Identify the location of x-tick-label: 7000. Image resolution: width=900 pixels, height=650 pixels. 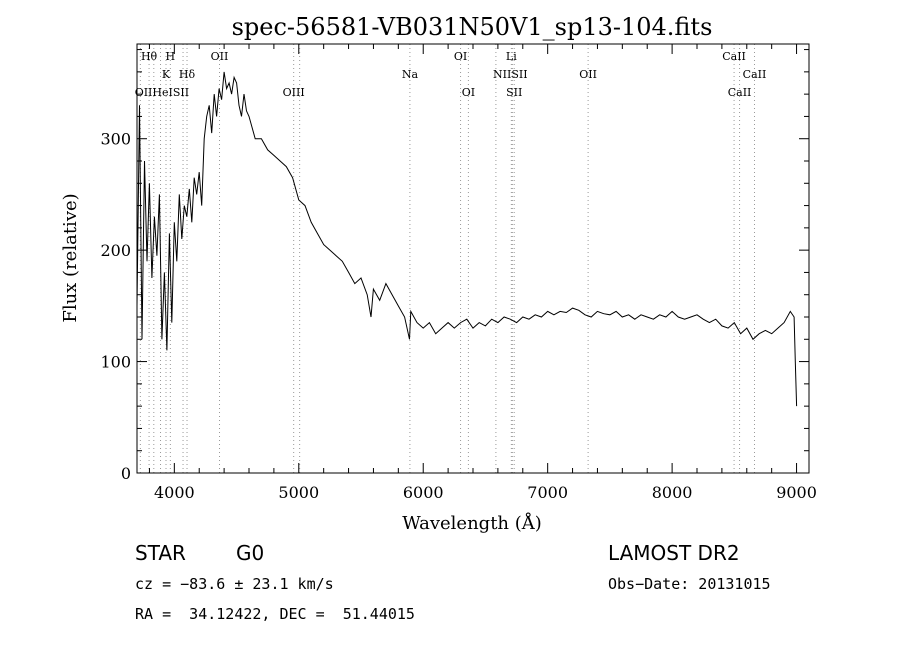
(547, 492).